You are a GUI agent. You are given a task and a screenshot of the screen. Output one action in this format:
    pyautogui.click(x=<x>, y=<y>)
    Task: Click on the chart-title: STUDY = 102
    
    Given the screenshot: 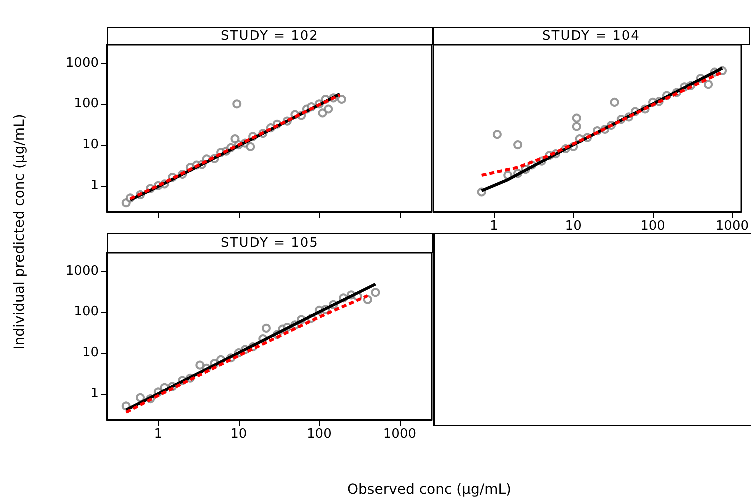 What is the action you would take?
    pyautogui.click(x=270, y=36)
    